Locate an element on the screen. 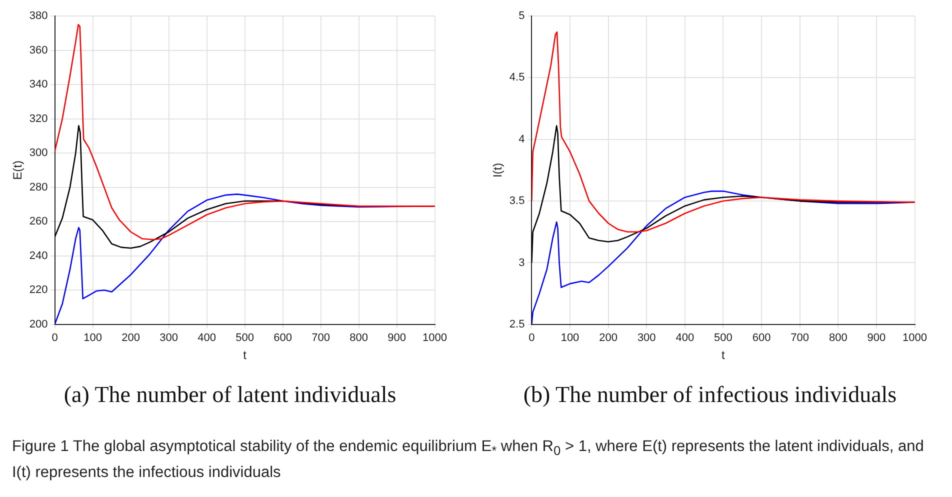  y-axis-title: E(t) is located at coordinates (17, 170).